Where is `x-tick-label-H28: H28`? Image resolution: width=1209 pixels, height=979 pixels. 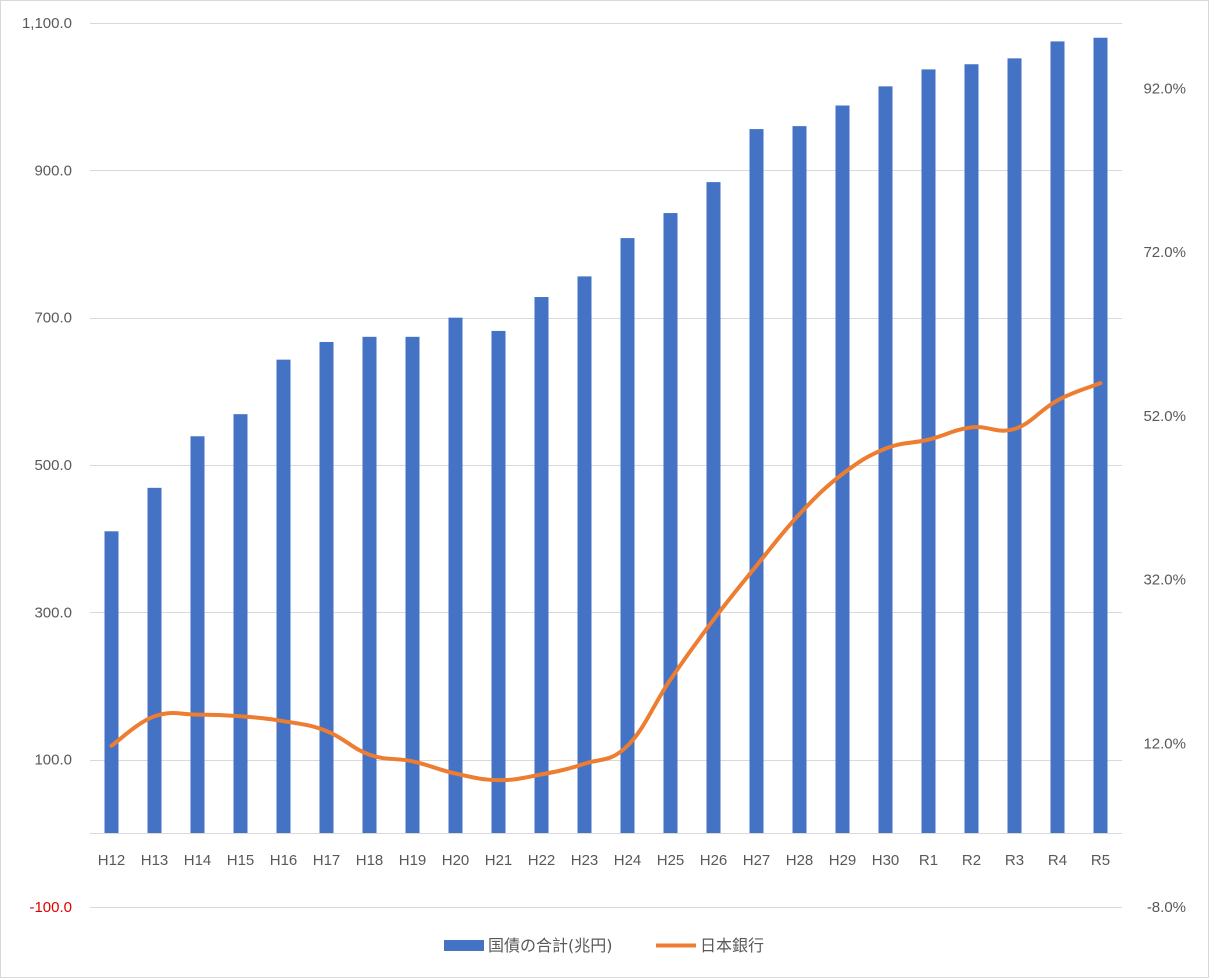 x-tick-label-H28: H28 is located at coordinates (800, 860).